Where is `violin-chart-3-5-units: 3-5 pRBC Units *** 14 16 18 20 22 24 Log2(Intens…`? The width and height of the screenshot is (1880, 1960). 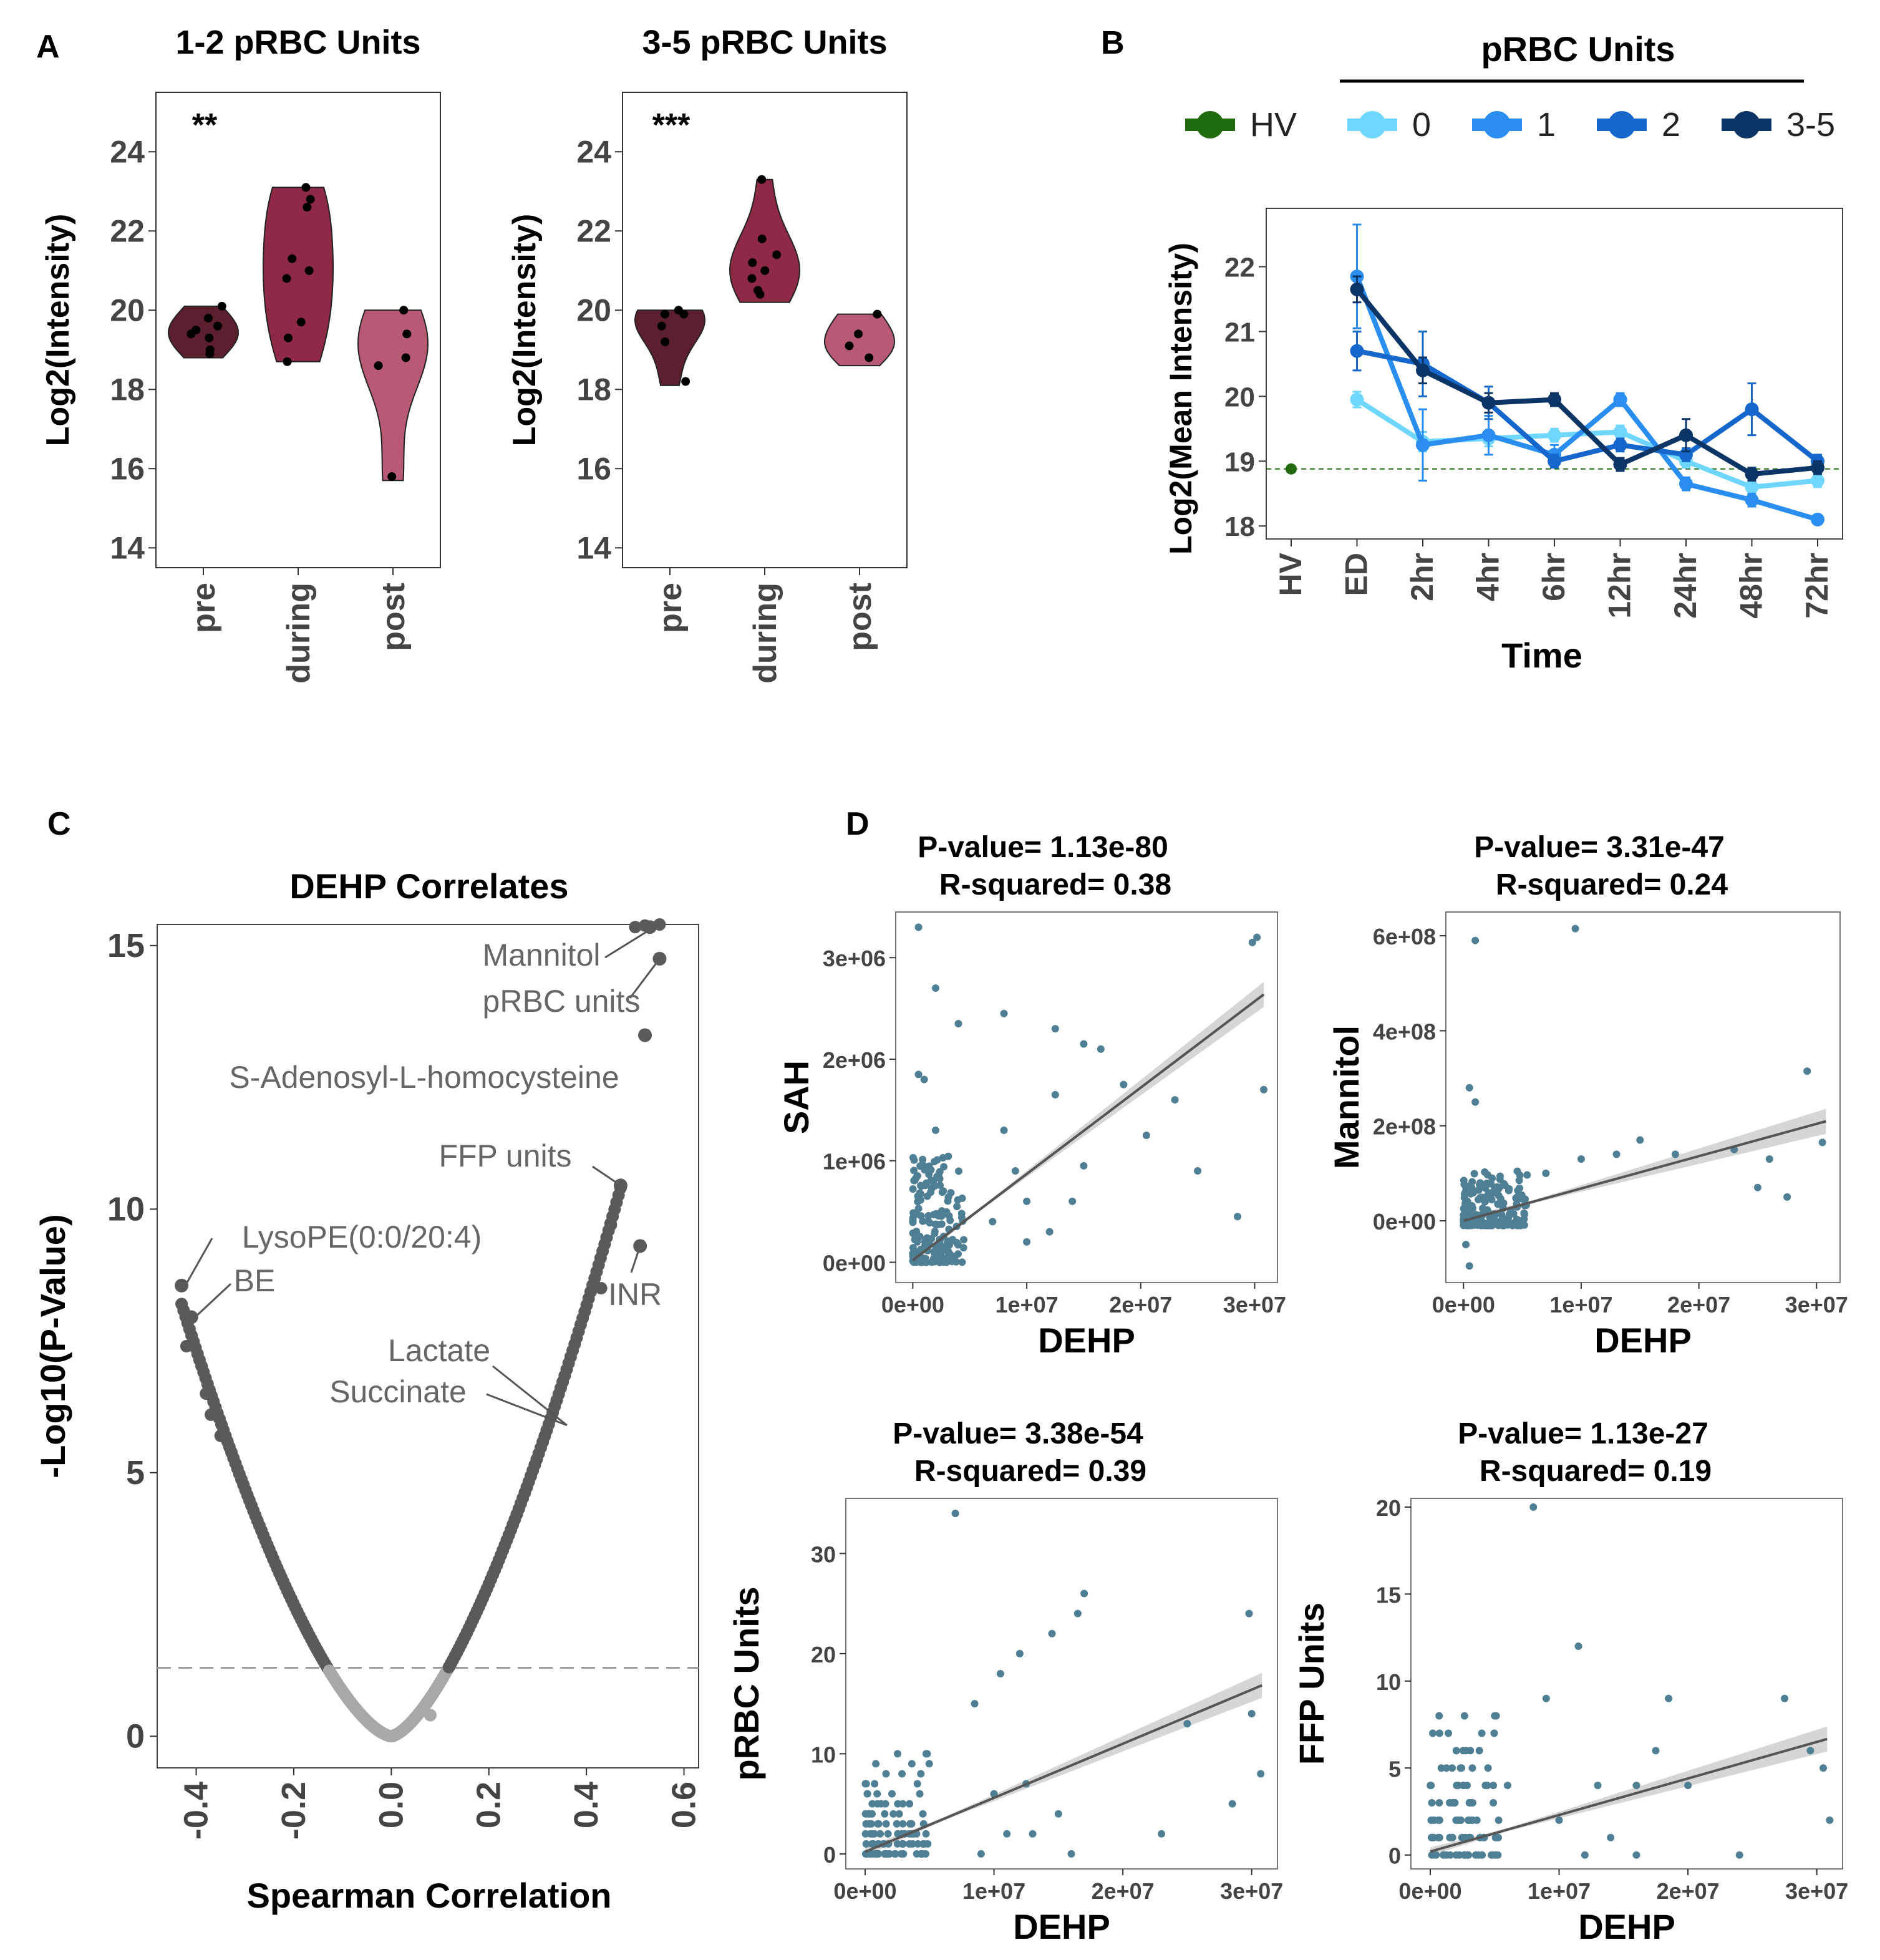 violin-chart-3-5-units: 3-5 pRBC Units *** 14 16 18 20 22 24 Log2(Intens… is located at coordinates (707, 354).